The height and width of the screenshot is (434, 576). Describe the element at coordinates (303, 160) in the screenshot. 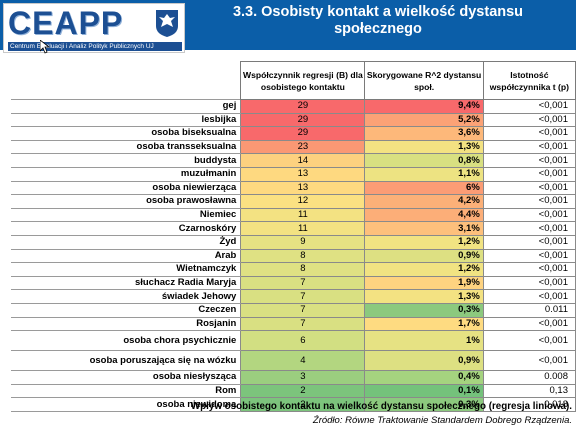

I see `coef-cell: 14` at that location.